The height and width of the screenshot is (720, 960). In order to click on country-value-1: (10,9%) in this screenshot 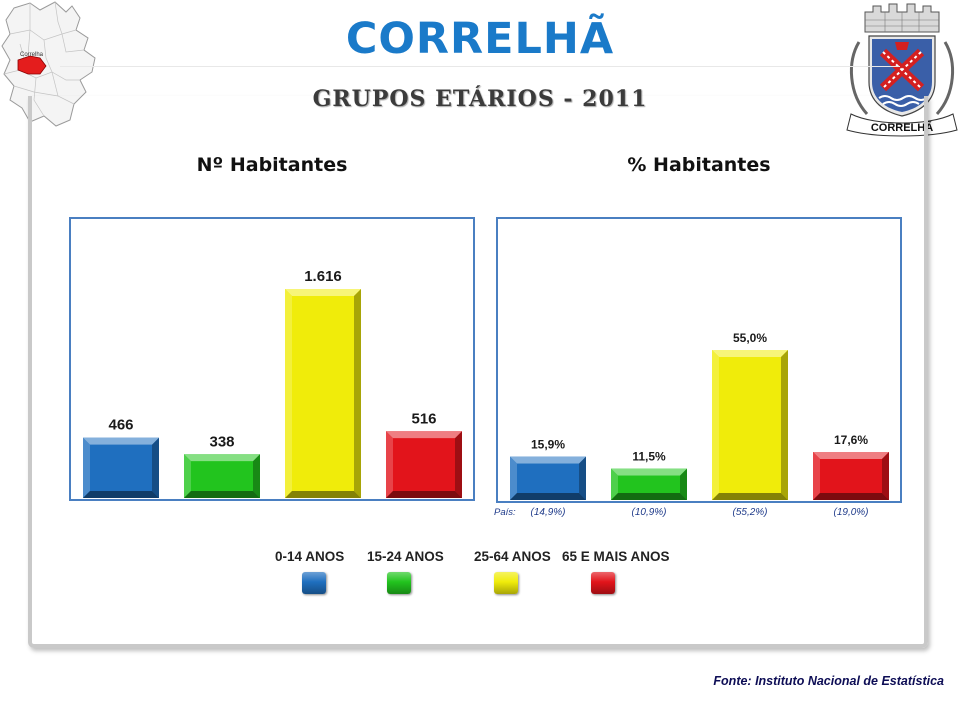, I will do `click(649, 512)`.